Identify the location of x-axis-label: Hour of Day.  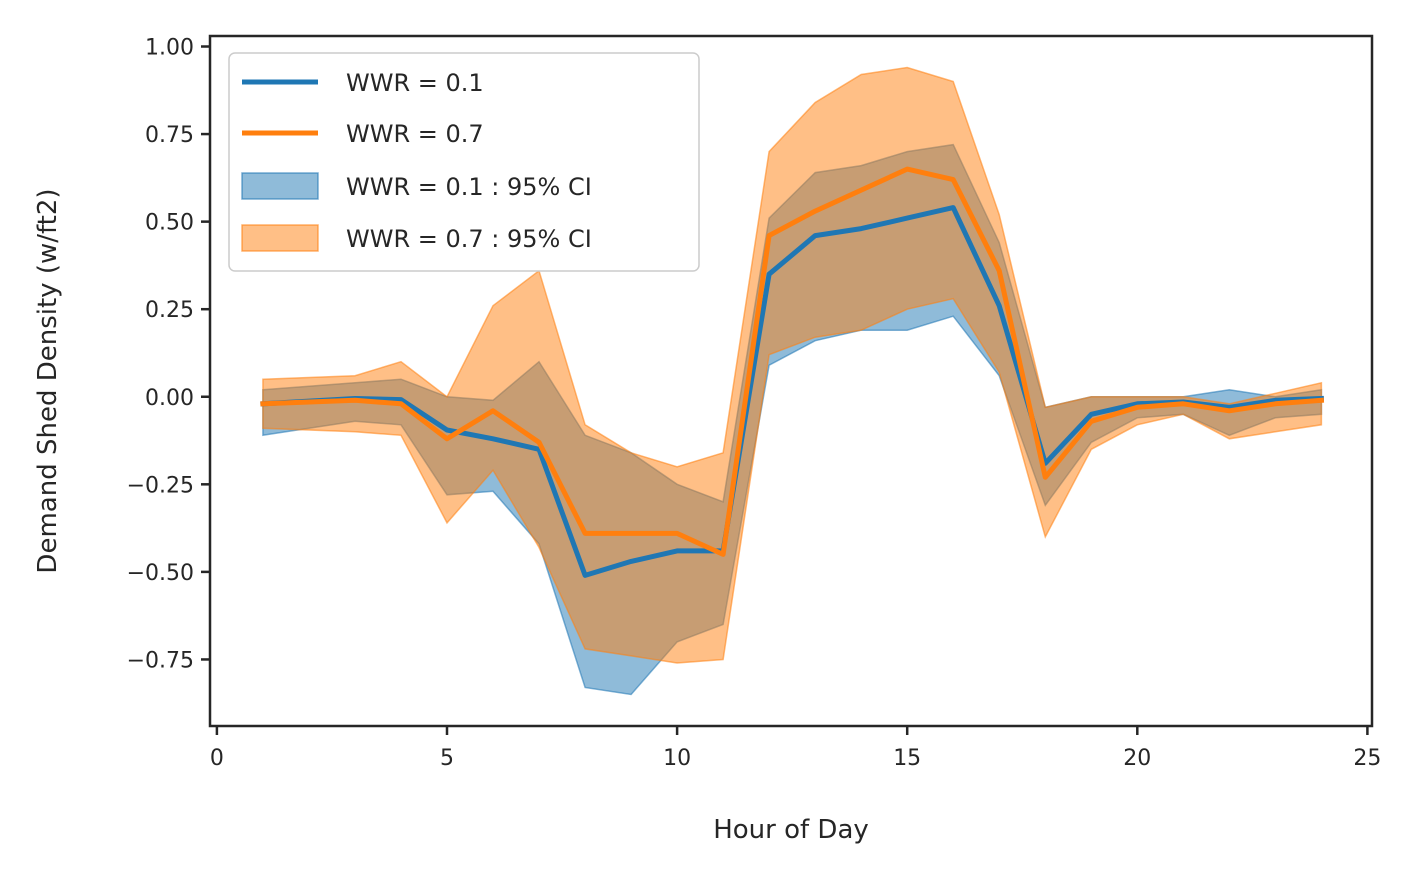
(791, 830).